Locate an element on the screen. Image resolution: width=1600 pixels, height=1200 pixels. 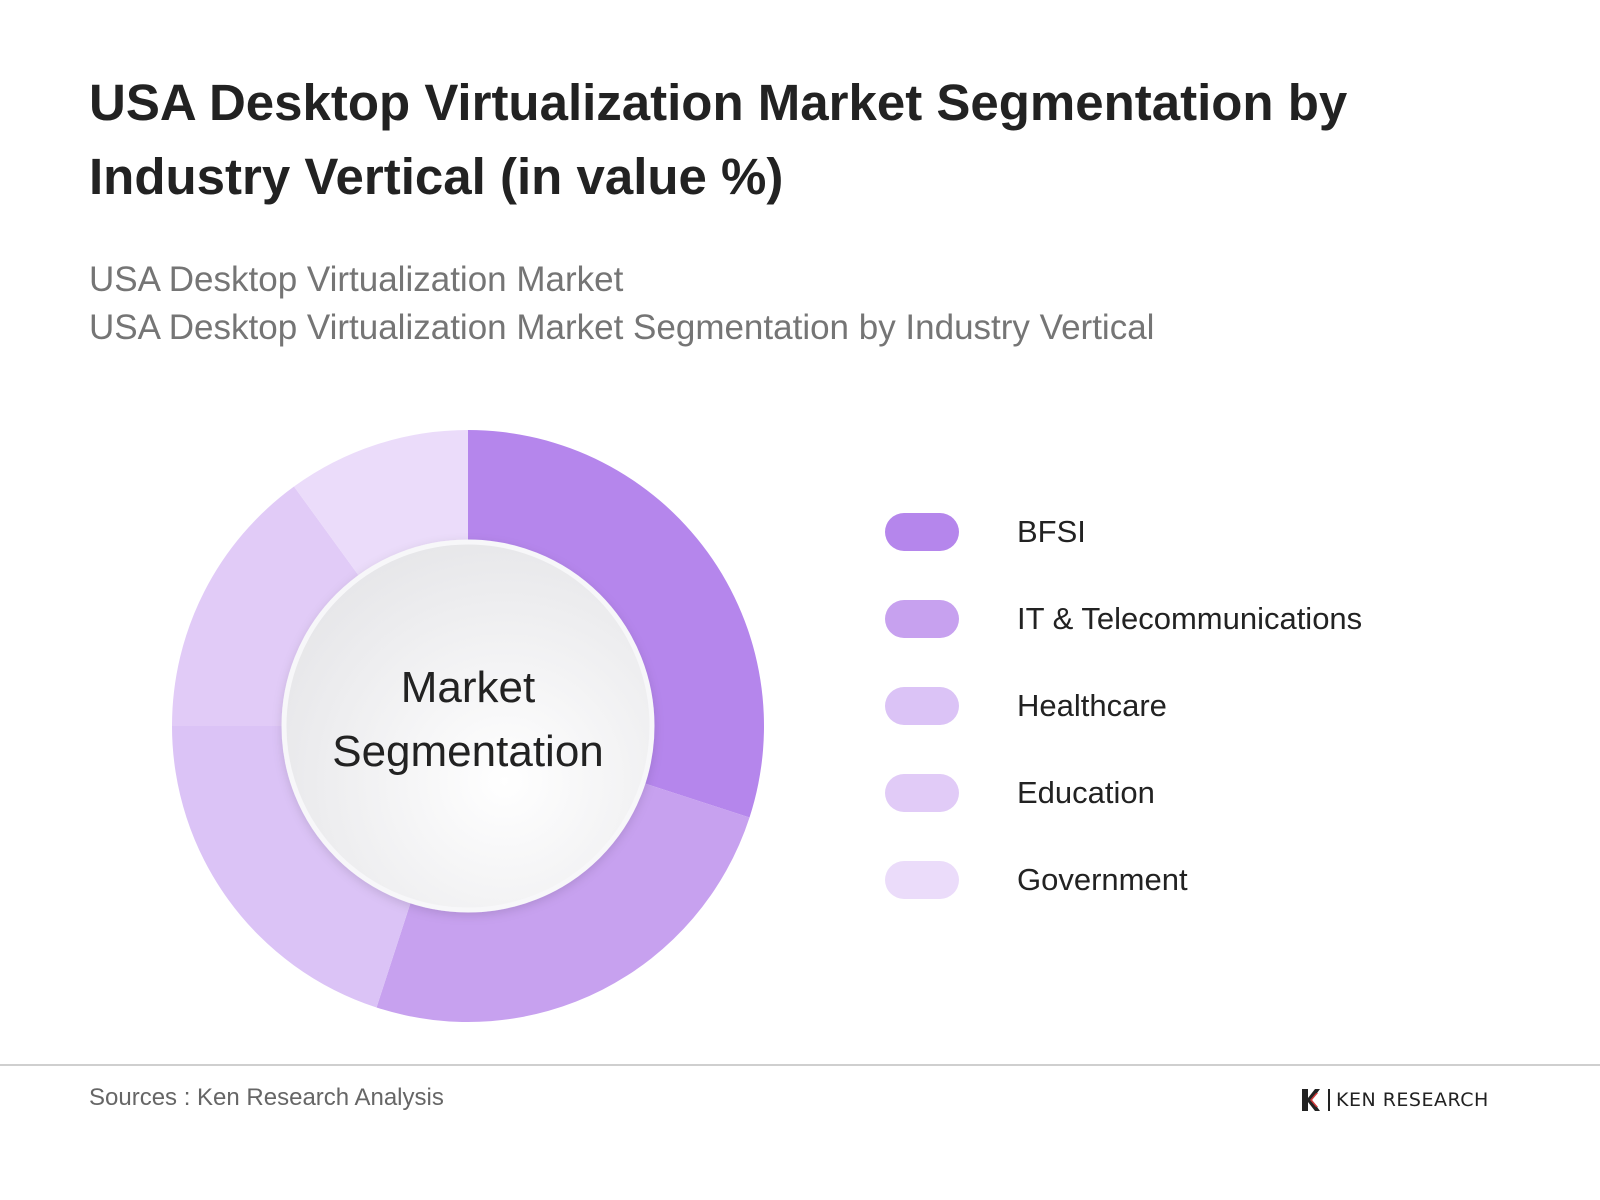
subtitle-line-1: USA Desktop Virtualization Market is located at coordinates (356, 279).